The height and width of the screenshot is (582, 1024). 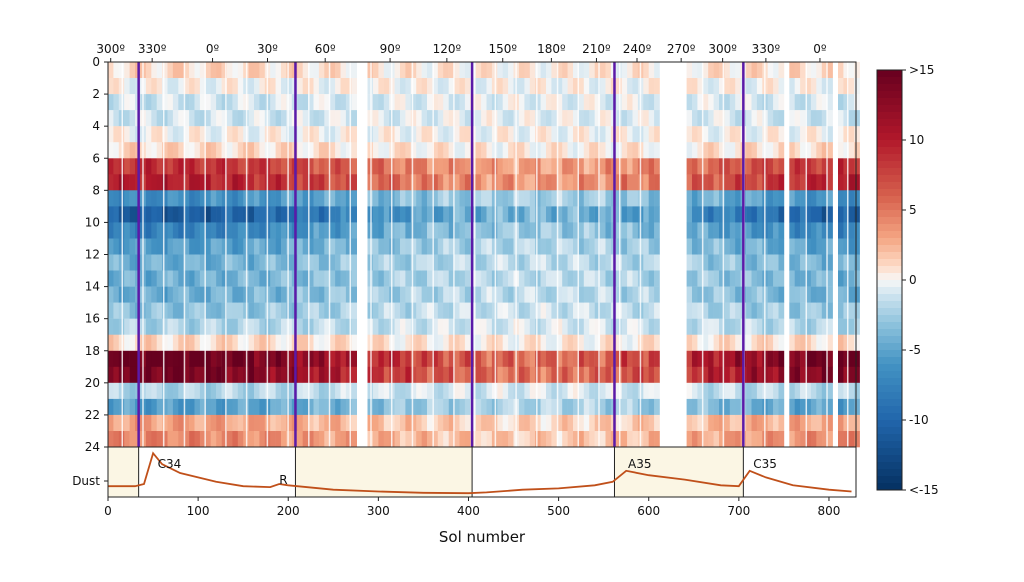 What do you see at coordinates (92, 383) in the screenshot?
I see `y-tick-label: 20` at bounding box center [92, 383].